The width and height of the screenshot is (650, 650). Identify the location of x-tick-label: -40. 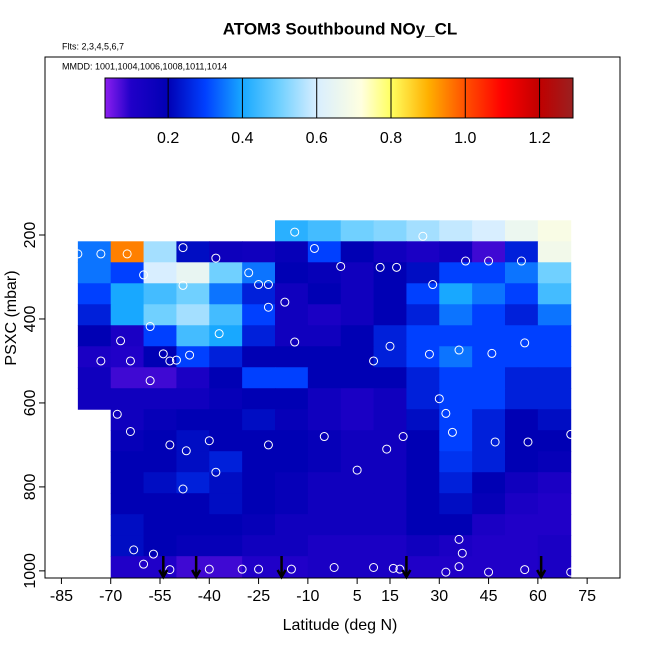
(209, 596).